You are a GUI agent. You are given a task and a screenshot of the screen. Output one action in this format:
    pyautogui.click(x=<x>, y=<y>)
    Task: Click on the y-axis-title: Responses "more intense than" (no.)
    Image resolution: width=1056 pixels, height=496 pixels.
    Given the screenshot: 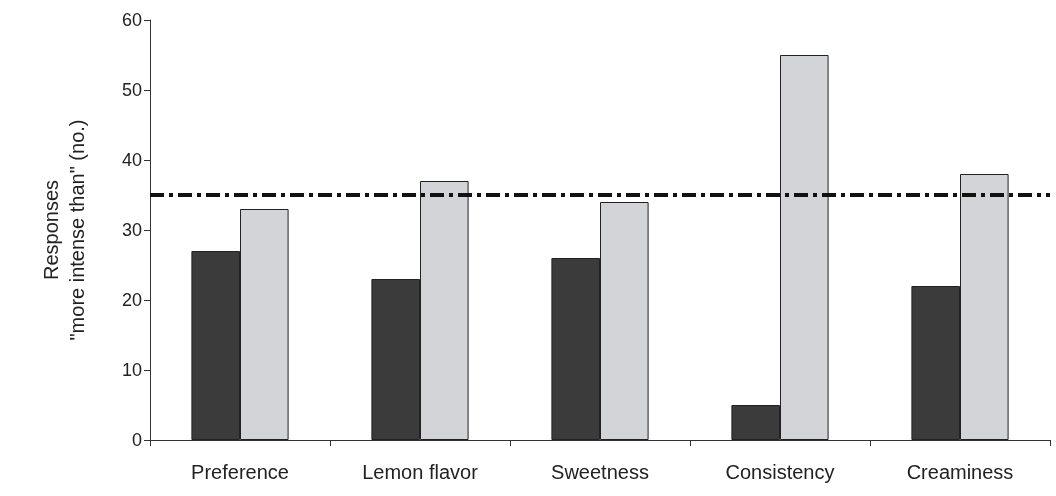 What is the action you would take?
    pyautogui.click(x=64, y=230)
    